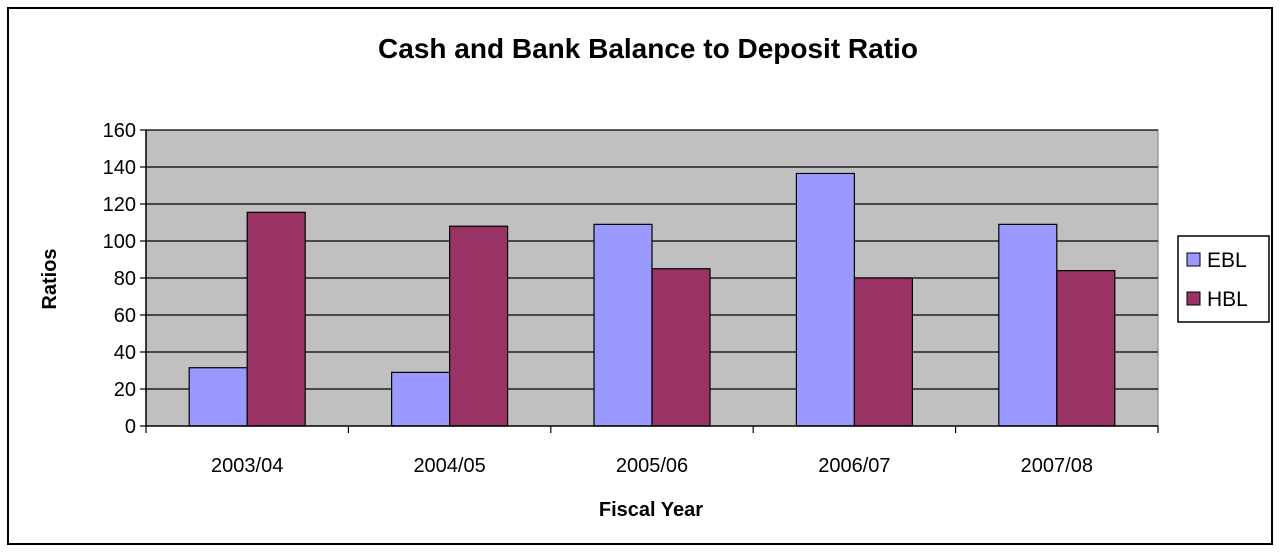 The width and height of the screenshot is (1282, 552). Describe the element at coordinates (247, 466) in the screenshot. I see `x-tick-label: 2003/04` at that location.